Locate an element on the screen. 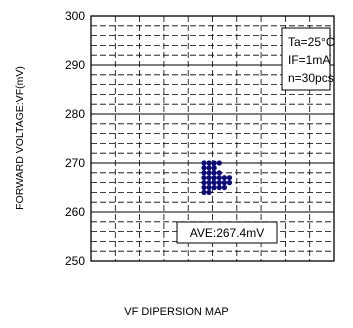 The height and width of the screenshot is (328, 353). data-points is located at coordinates (217, 177).